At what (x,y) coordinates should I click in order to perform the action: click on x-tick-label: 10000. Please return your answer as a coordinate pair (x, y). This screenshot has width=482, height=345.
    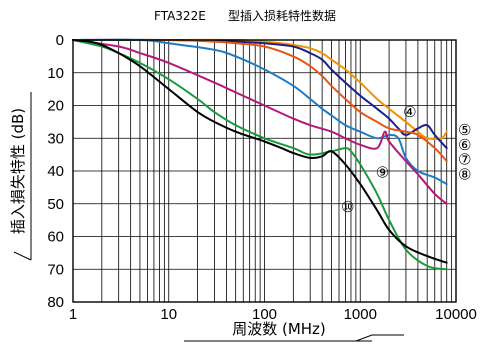
    Looking at the image, I should click on (456, 314).